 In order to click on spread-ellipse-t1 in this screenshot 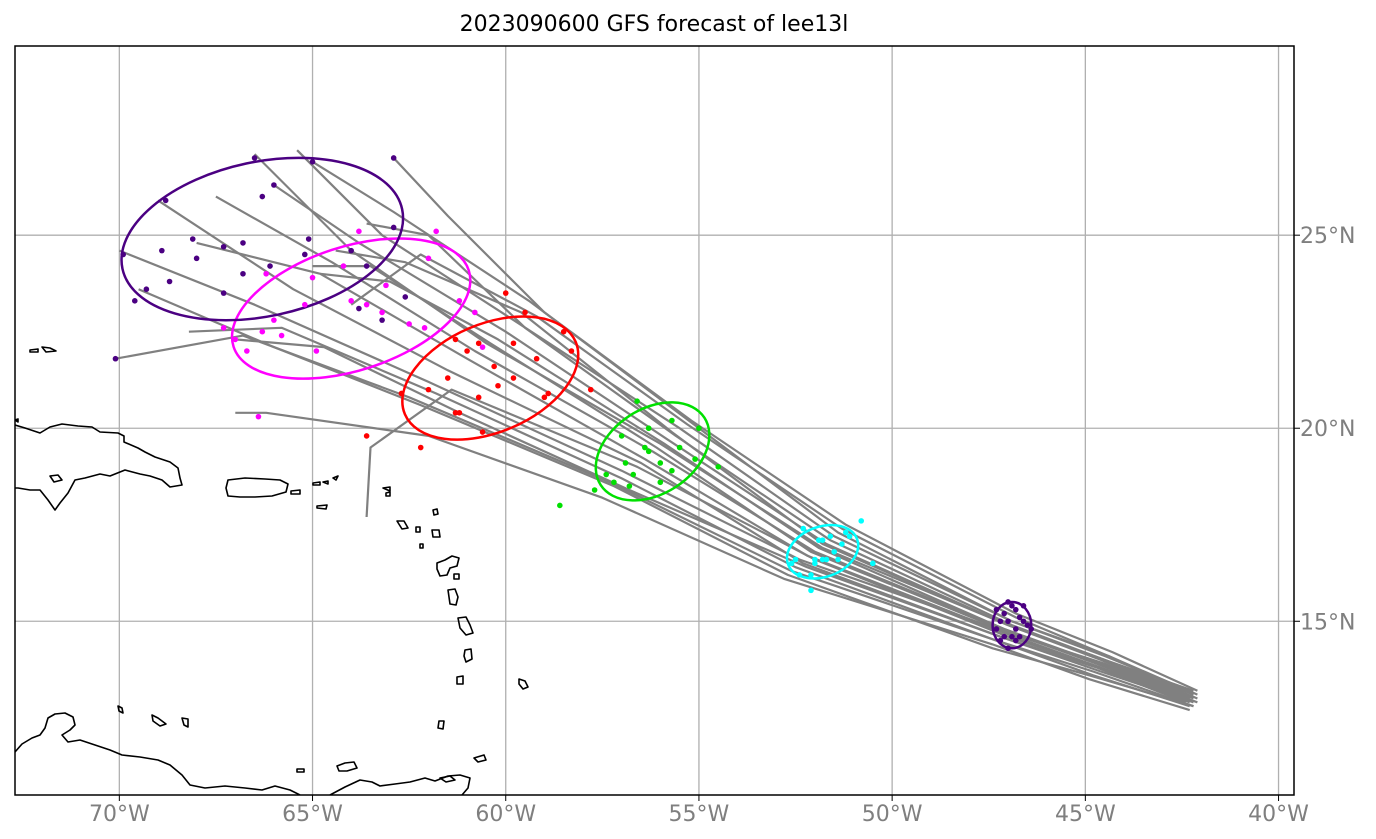, I will do `click(1012, 625)`.